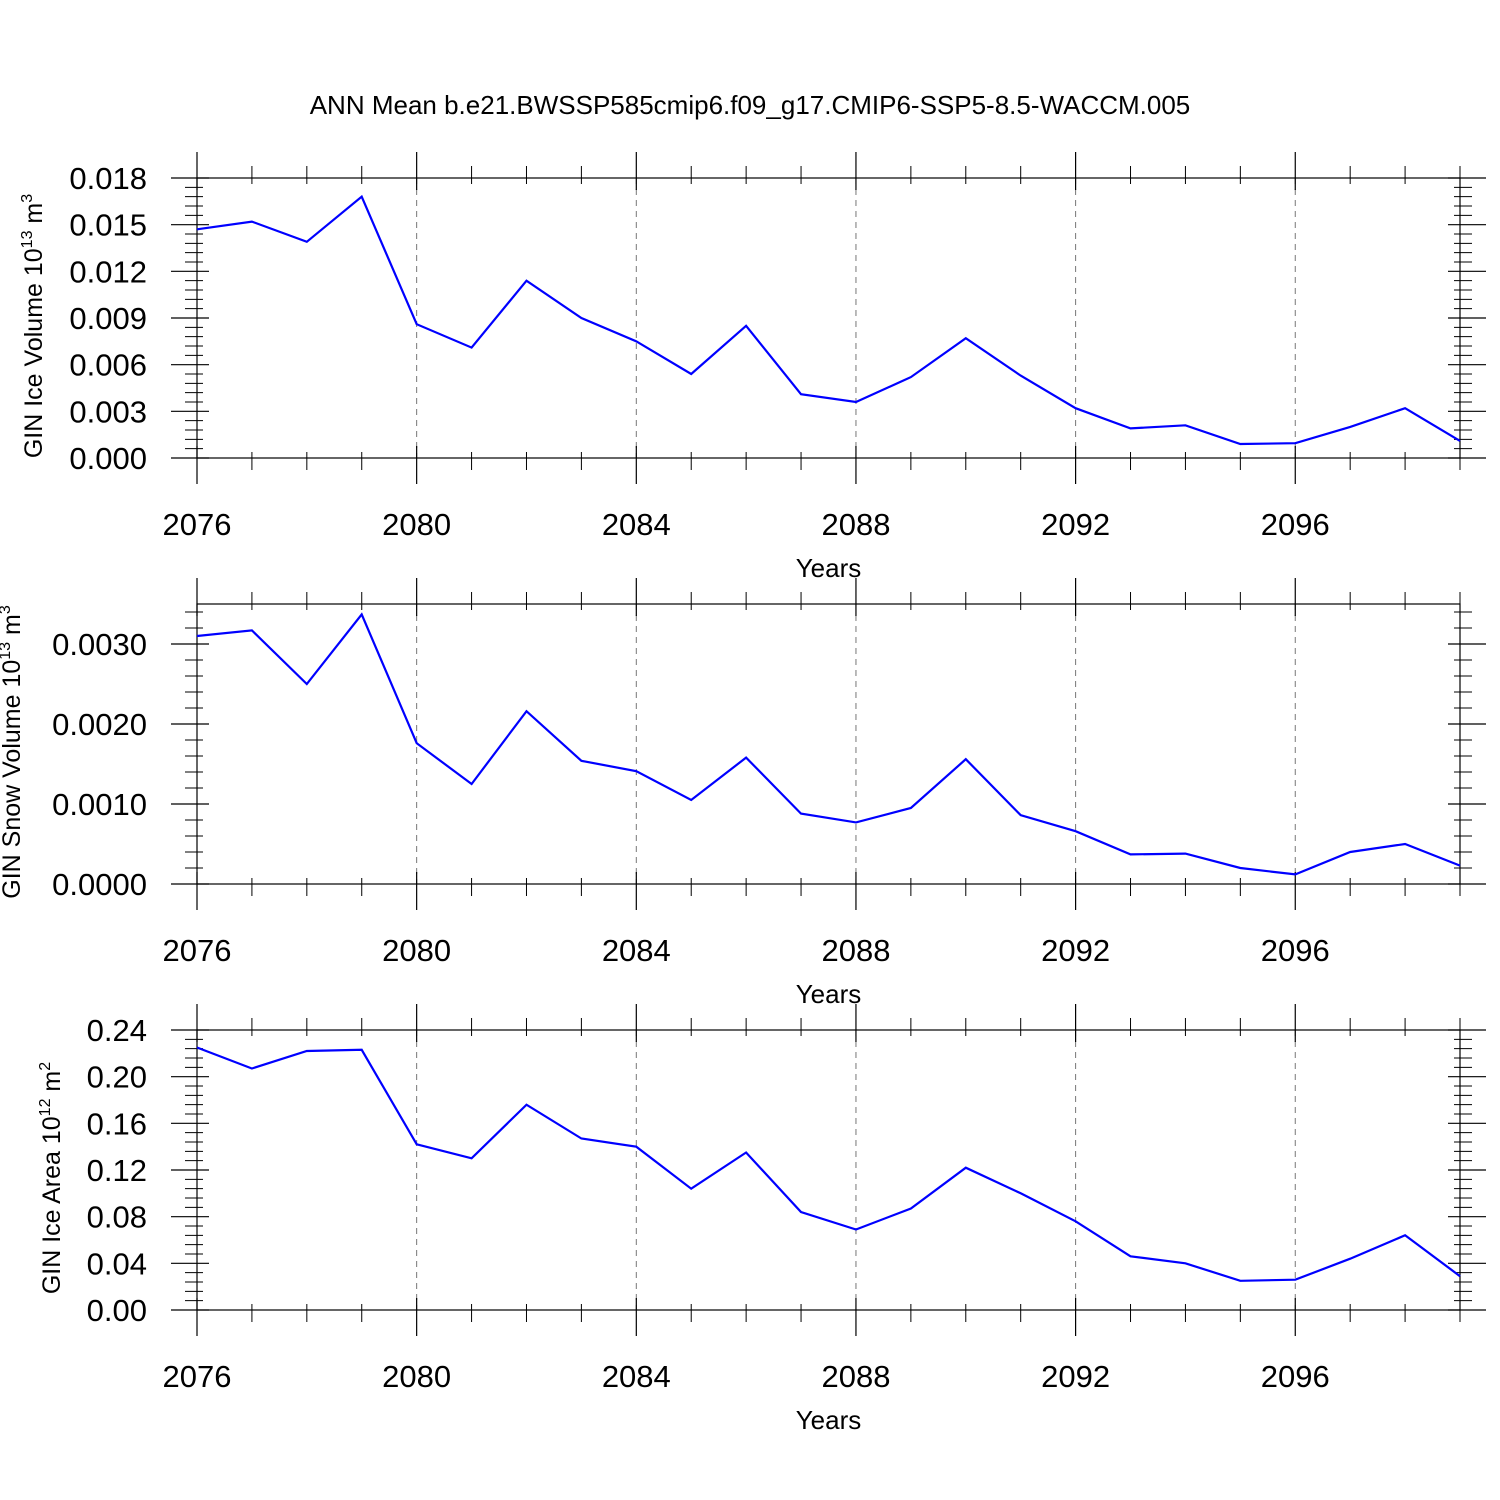 Image resolution: width=1500 pixels, height=1500 pixels. Describe the element at coordinates (99, 884) in the screenshot. I see `y-tick-label: 0.0000` at that location.